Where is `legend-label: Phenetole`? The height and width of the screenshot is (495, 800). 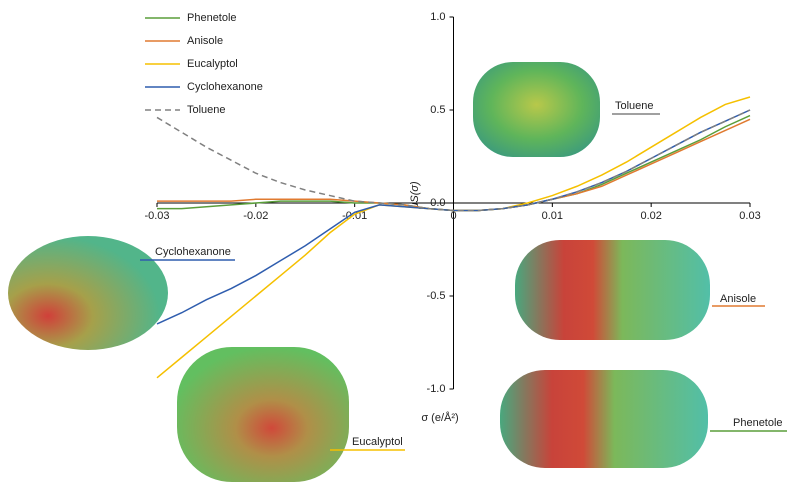 legend-label: Phenetole is located at coordinates (212, 18).